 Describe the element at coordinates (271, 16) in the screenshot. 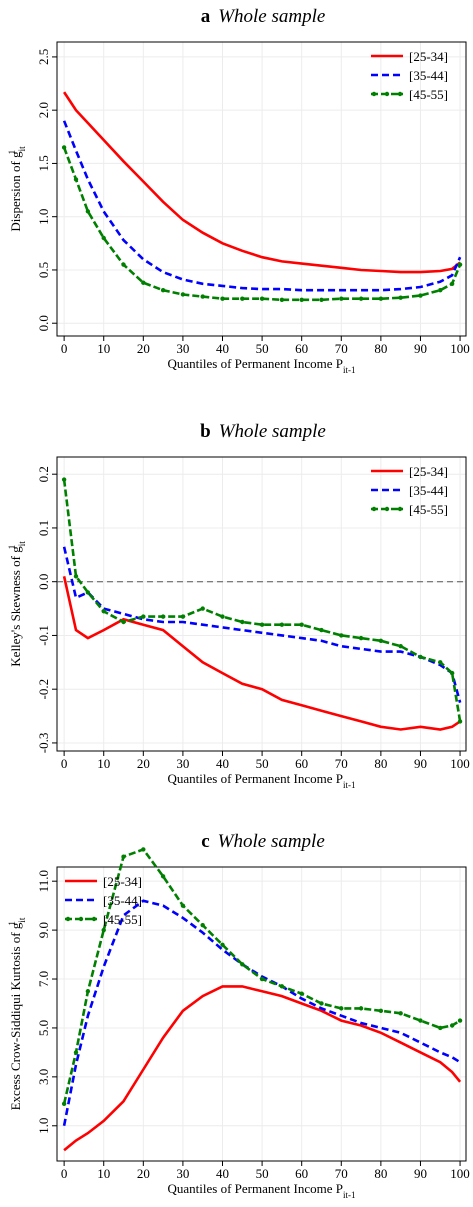

I see `title-text: Whole sample` at that location.